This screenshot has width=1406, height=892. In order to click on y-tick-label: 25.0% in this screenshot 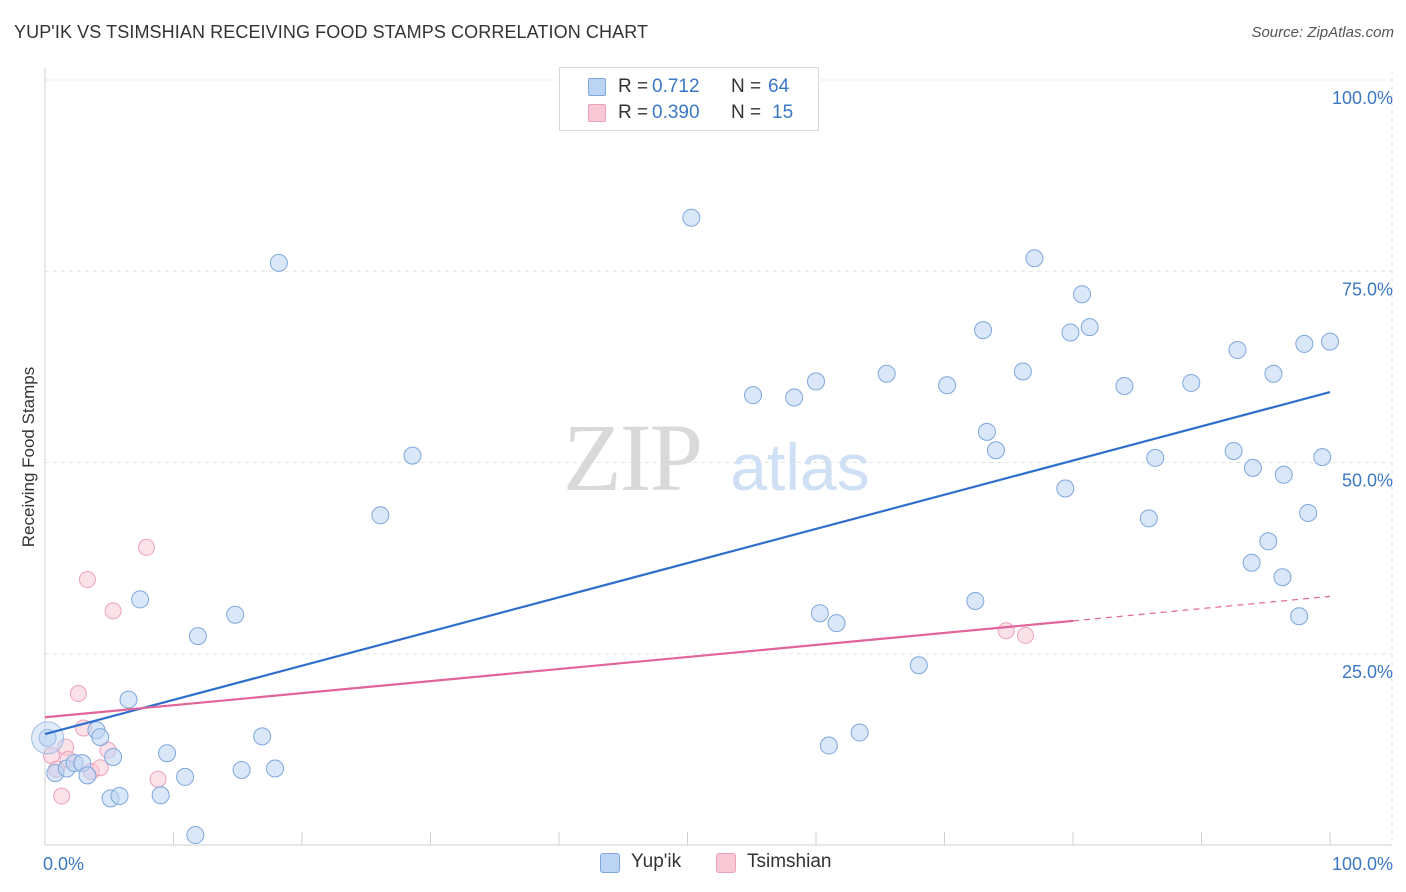, I will do `click(1367, 672)`.